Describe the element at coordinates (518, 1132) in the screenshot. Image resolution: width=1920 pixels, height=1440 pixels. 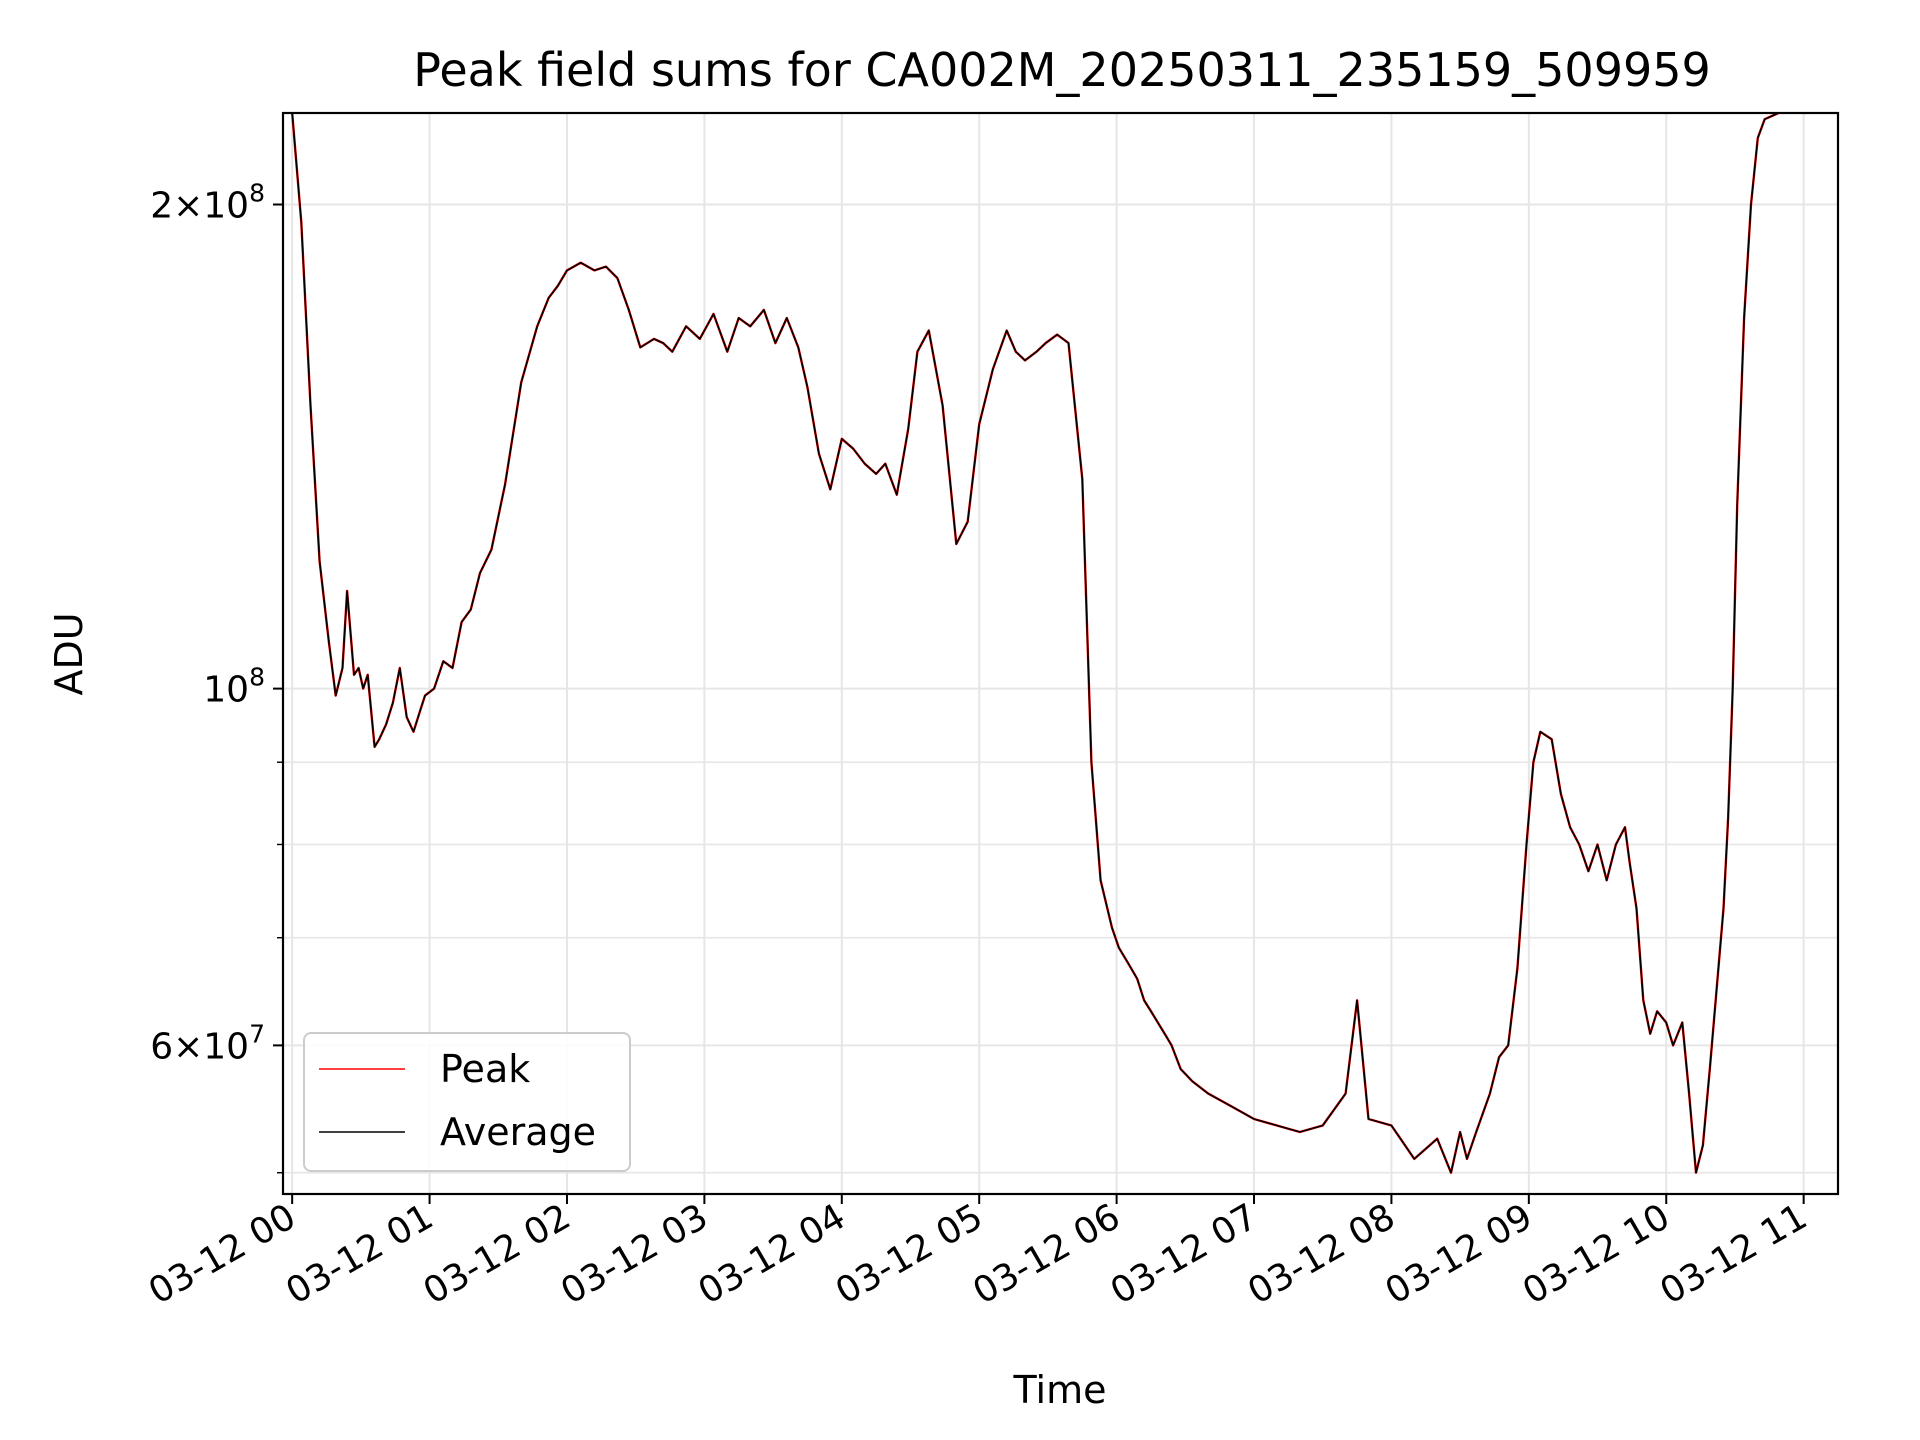
I see `legend-average-label: Average` at that location.